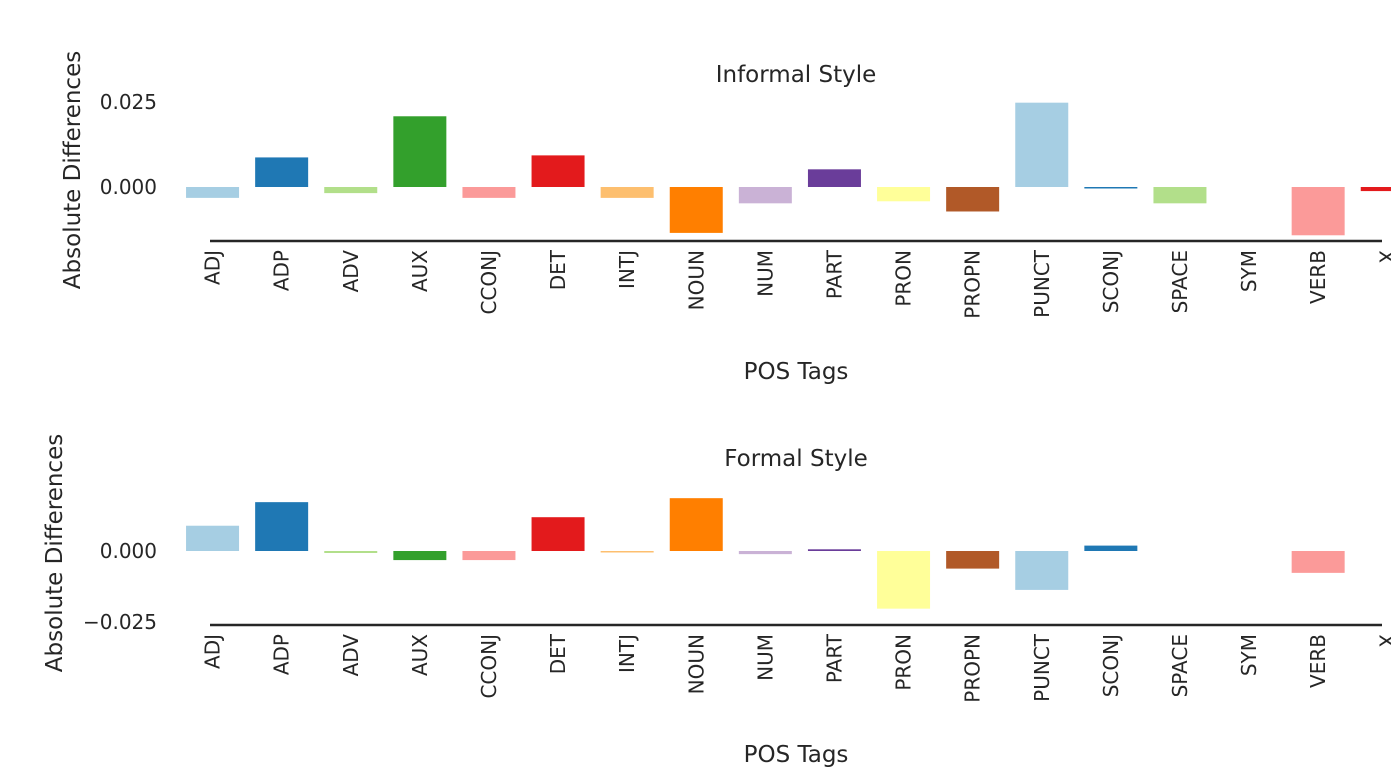 The height and width of the screenshot is (773, 1391). Describe the element at coordinates (696, 664) in the screenshot. I see `formal-x-tick-noun: NOUN` at that location.